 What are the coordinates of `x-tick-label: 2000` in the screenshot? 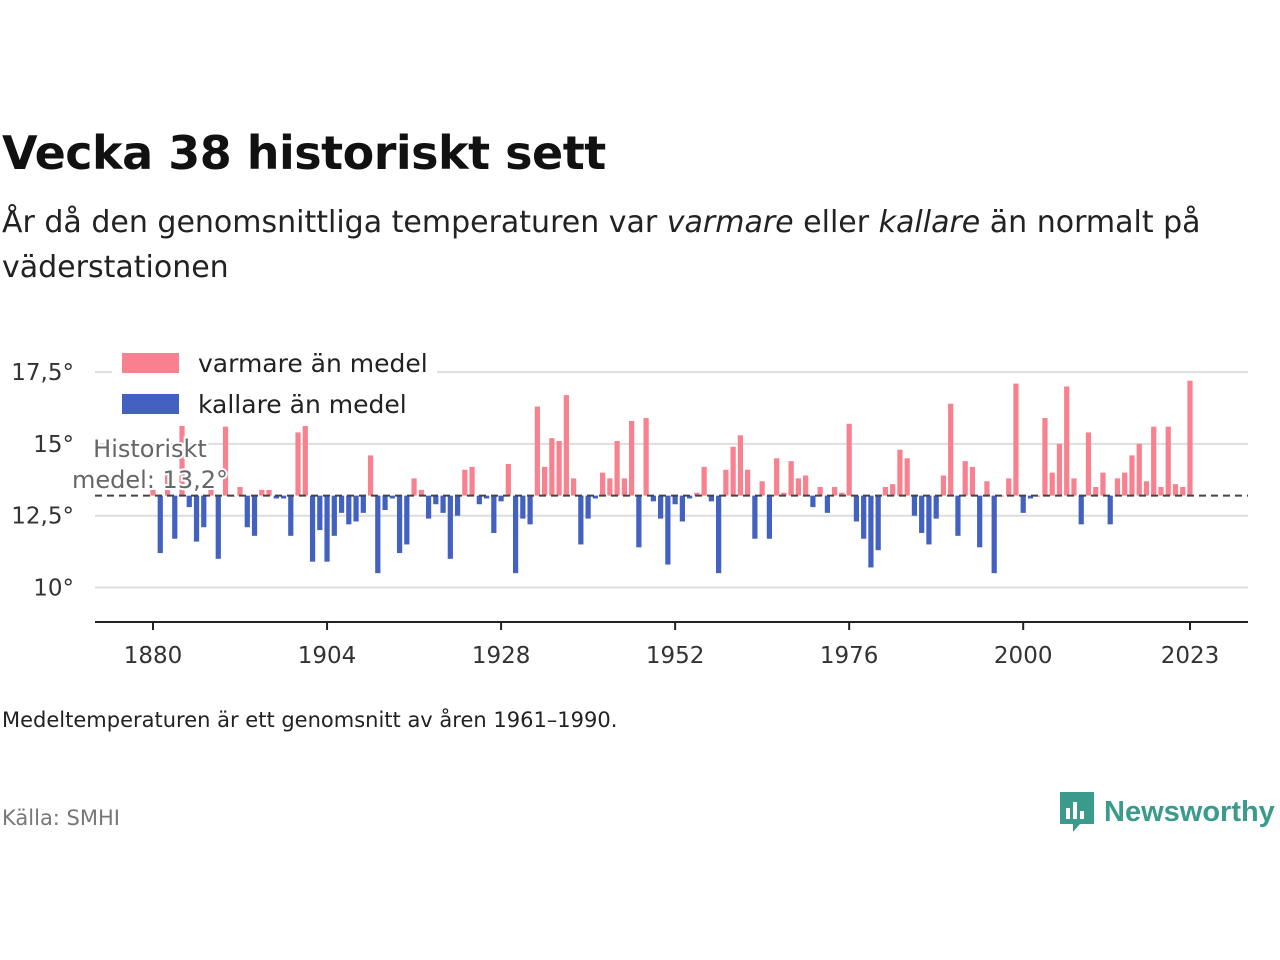 It's located at (1023, 656).